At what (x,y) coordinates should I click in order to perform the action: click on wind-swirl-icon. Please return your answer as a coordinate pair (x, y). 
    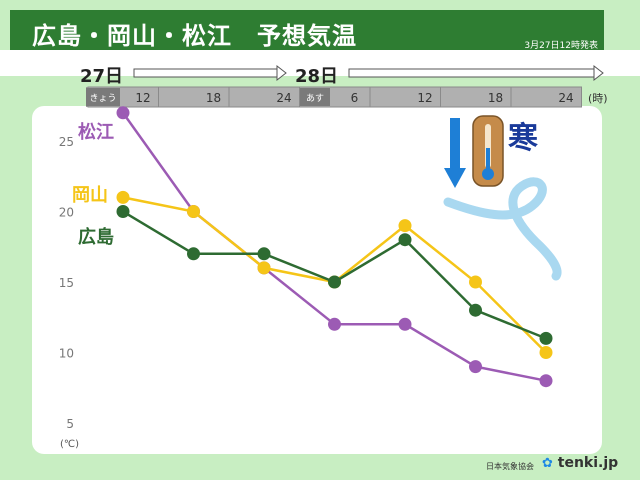
    Looking at the image, I should click on (502, 229).